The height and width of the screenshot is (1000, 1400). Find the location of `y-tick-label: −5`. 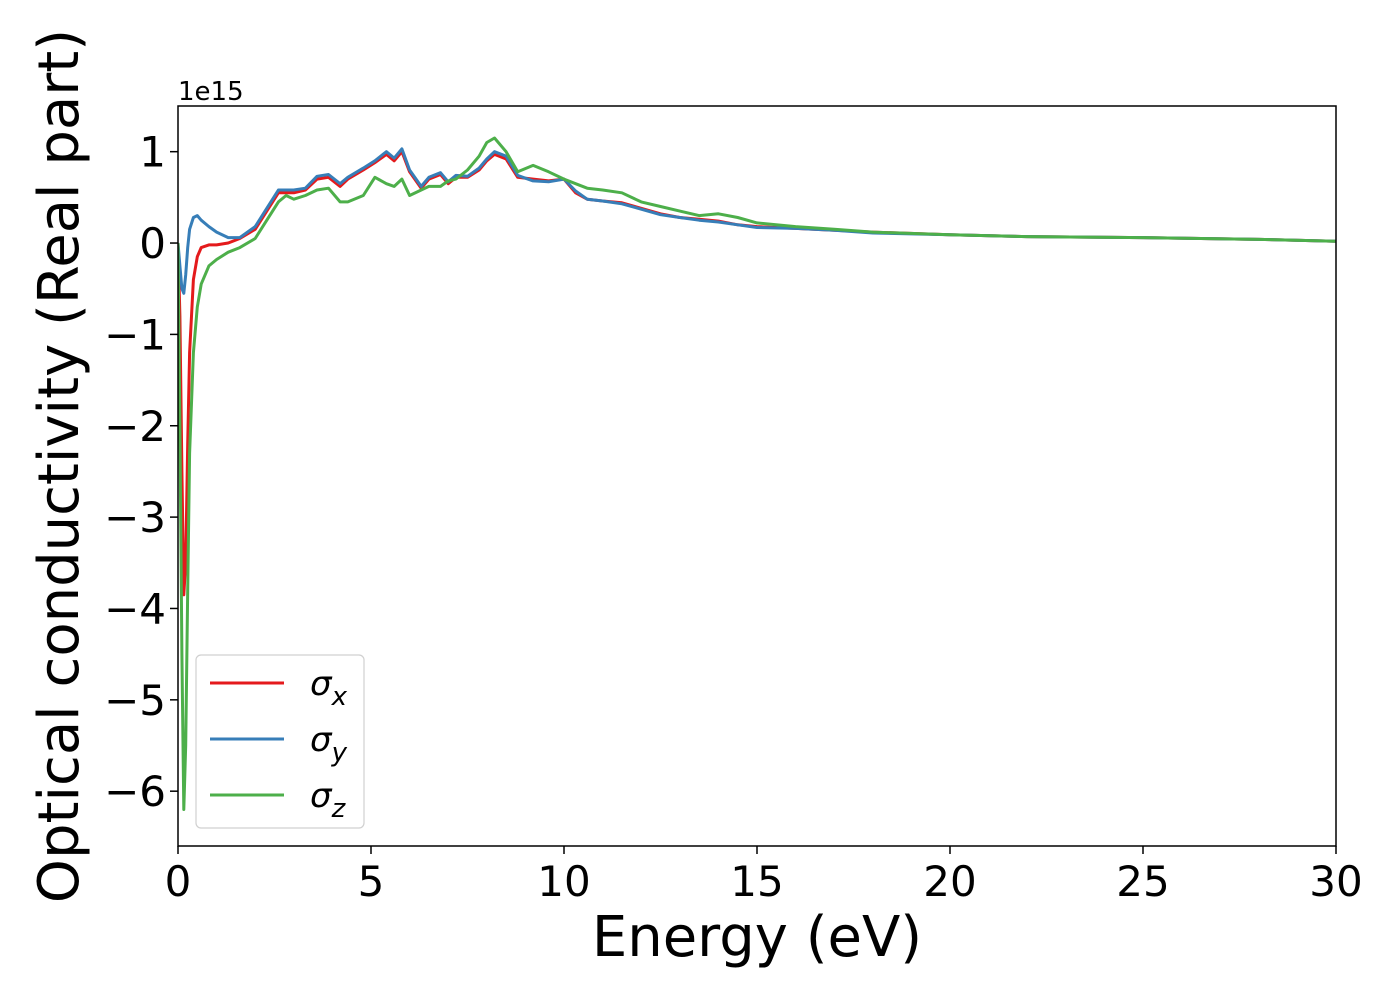

y-tick-label: −5 is located at coordinates (135, 700).